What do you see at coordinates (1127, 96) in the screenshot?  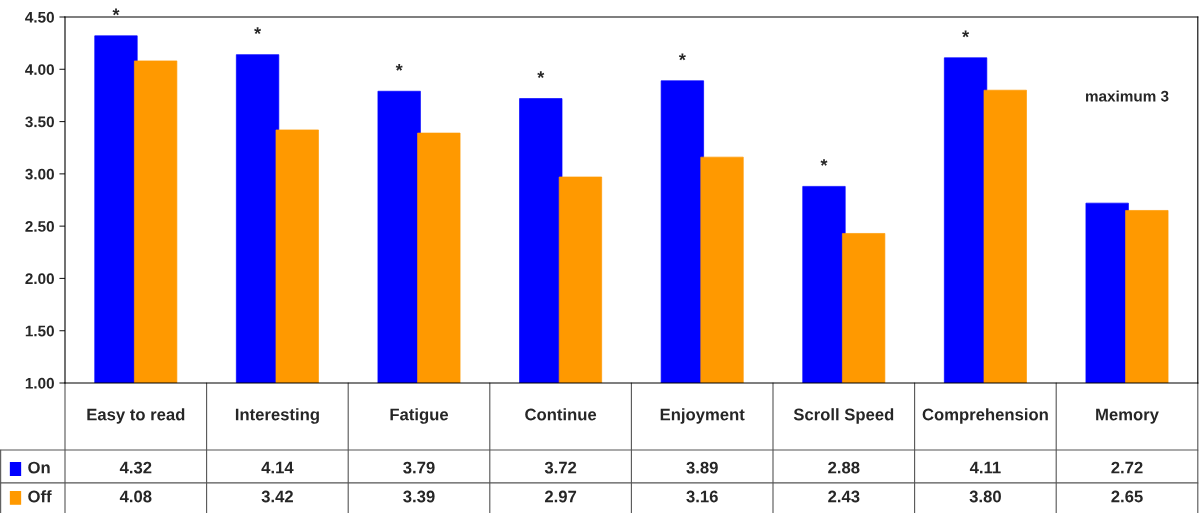 I see `annotation: maximum 3` at bounding box center [1127, 96].